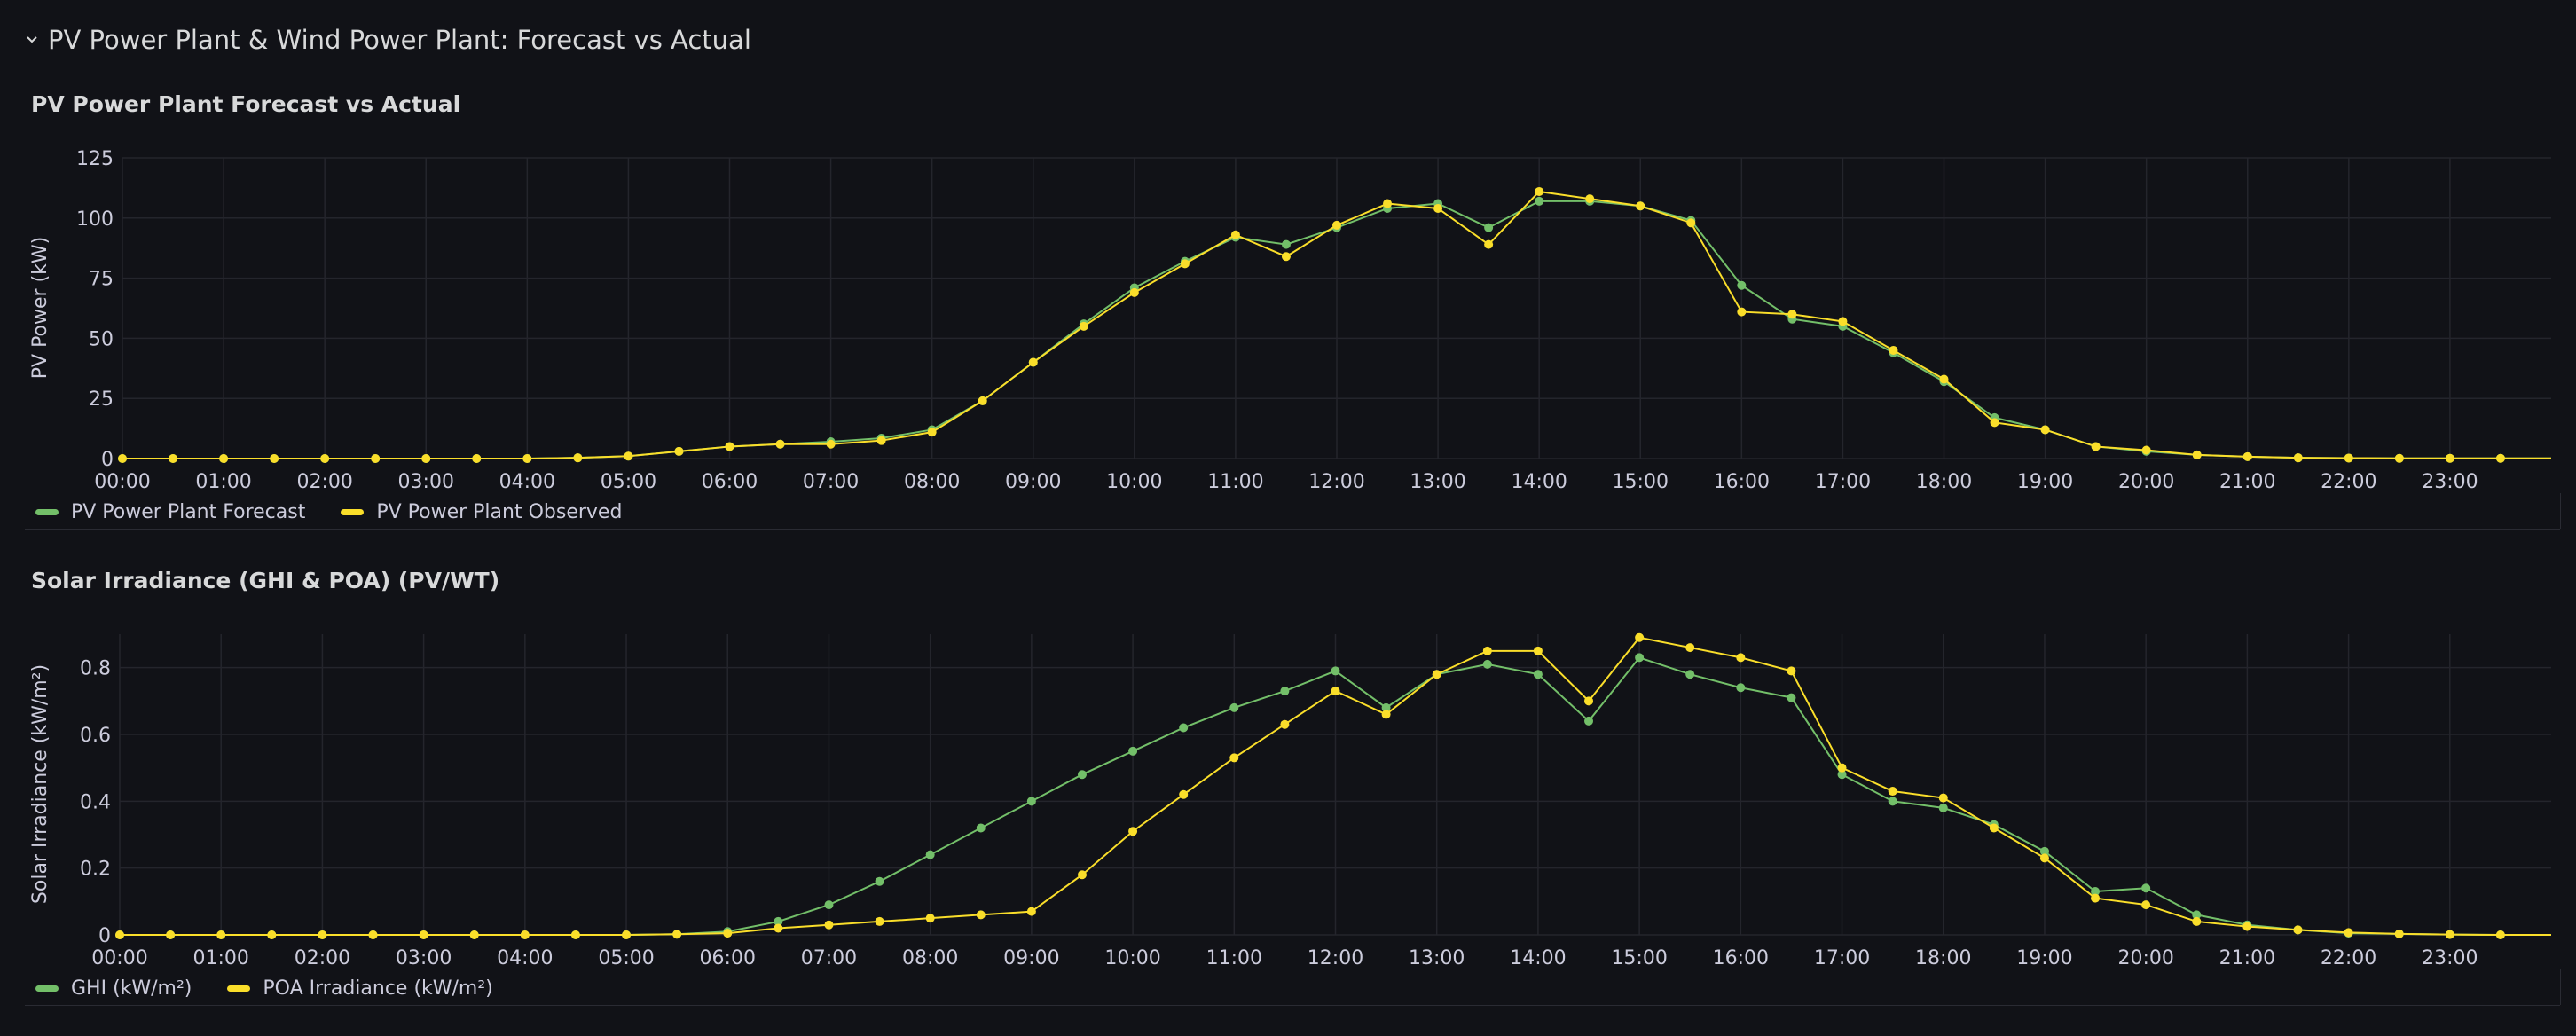 The width and height of the screenshot is (2576, 1036). What do you see at coordinates (95, 870) in the screenshot?
I see `y-tick-label: 0.2` at bounding box center [95, 870].